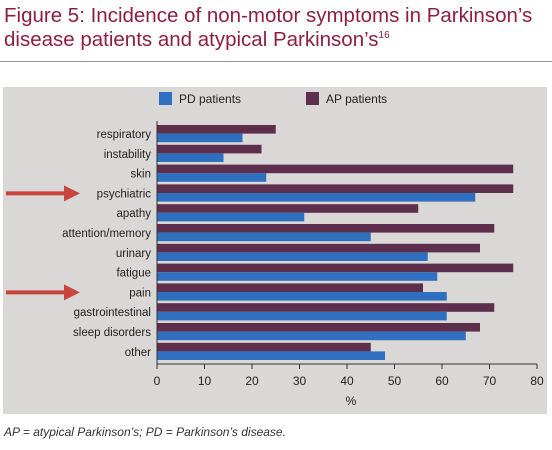  Describe the element at coordinates (271, 355) in the screenshot. I see `bar-pd-other` at that location.